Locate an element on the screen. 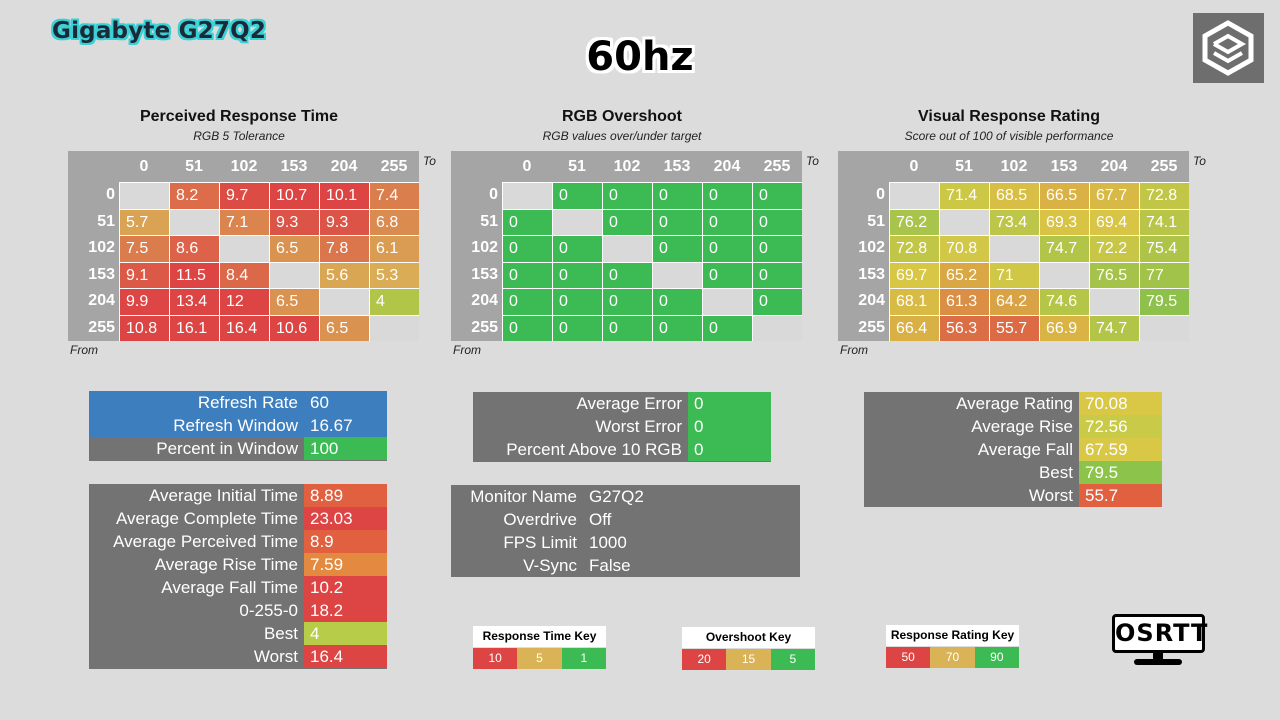  stat-value: 8.9 is located at coordinates (345, 541).